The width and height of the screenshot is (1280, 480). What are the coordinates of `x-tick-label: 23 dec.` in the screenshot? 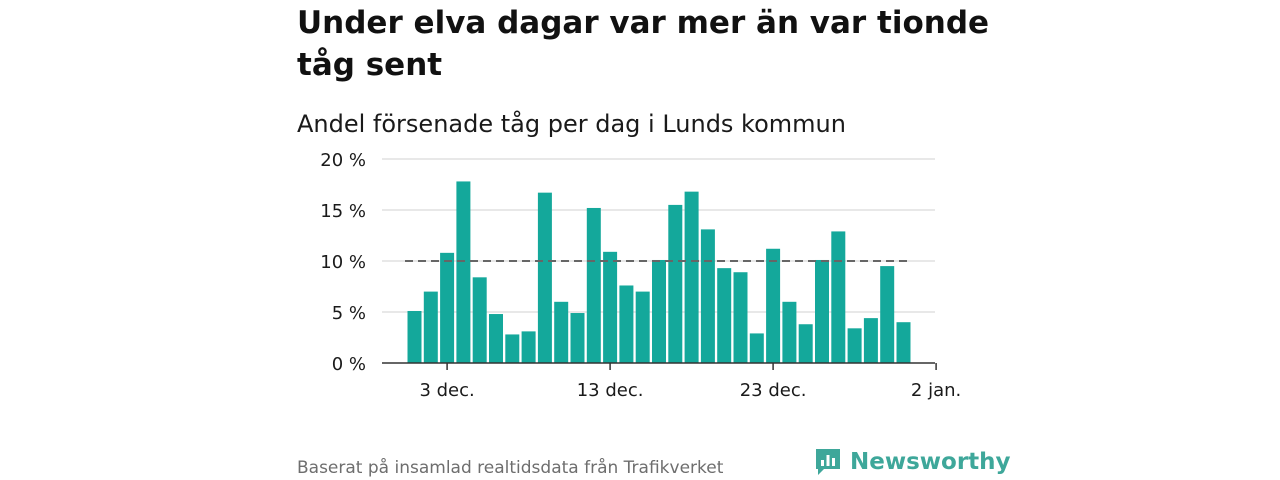 It's located at (773, 390).